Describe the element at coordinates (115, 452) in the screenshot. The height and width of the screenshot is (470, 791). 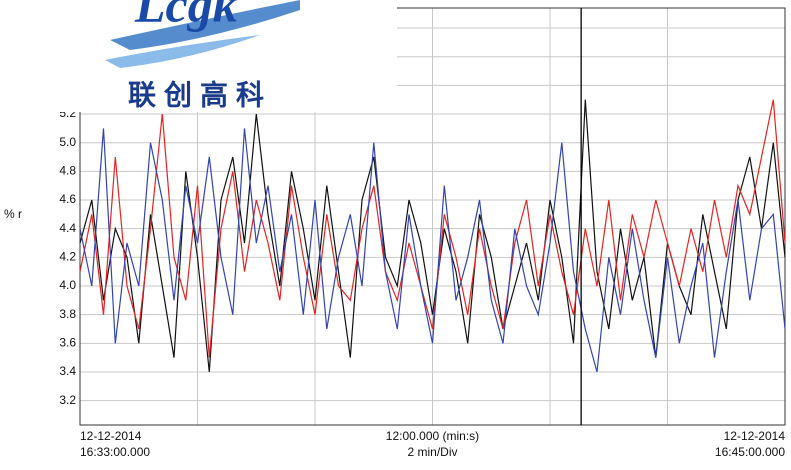
I see `x-axis-label: 16:33:00.000` at that location.